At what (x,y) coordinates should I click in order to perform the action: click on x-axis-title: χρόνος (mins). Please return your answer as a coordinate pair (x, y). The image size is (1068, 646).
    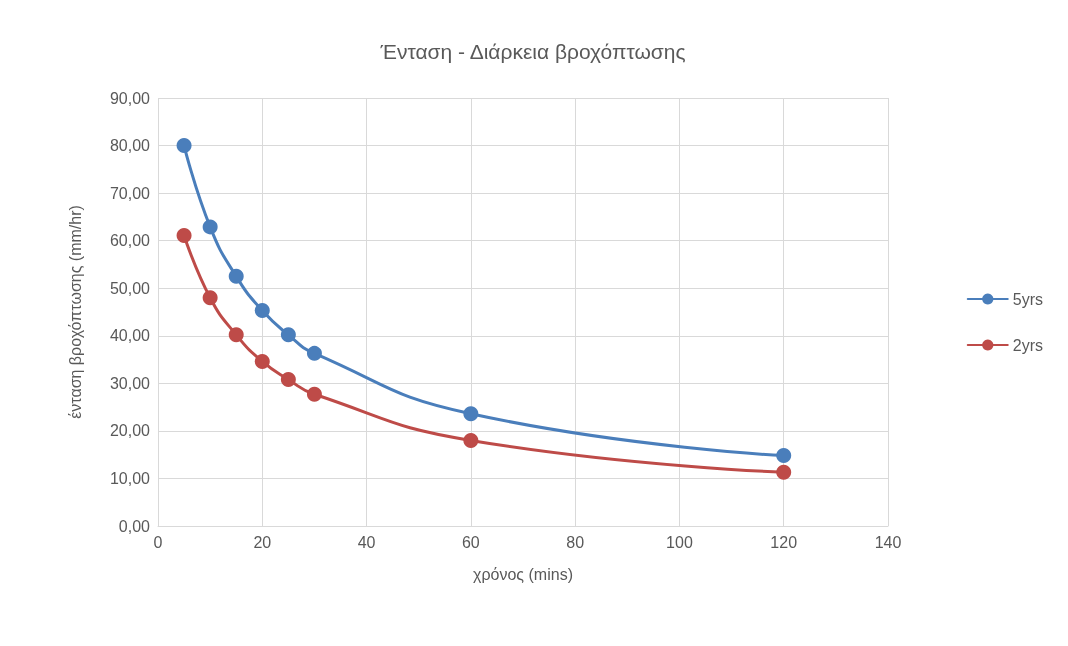
    Looking at the image, I should click on (523, 574).